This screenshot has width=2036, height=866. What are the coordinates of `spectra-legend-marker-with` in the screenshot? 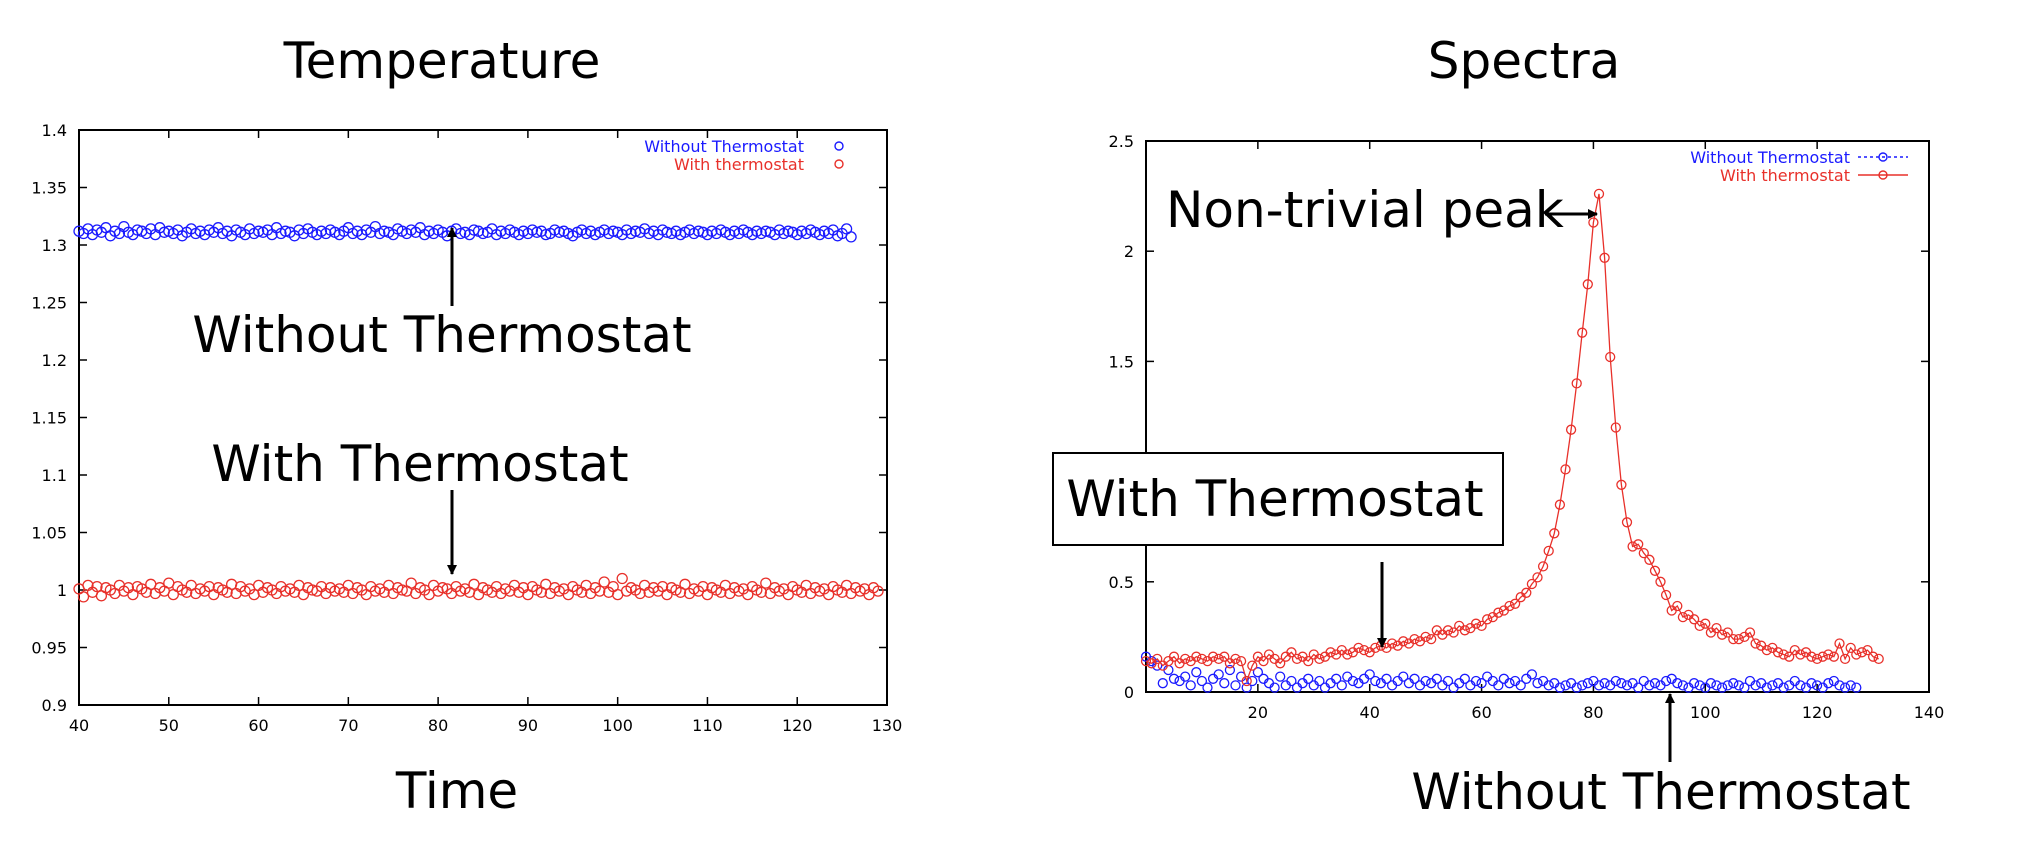 It's located at (1883, 175).